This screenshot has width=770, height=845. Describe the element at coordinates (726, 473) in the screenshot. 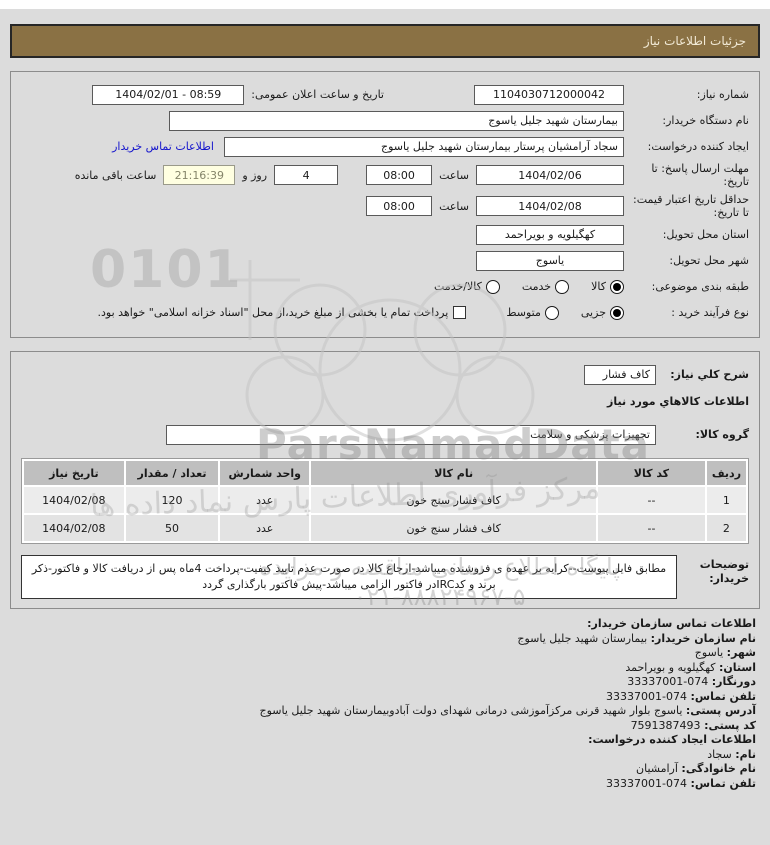

I see `col-row-number: ردیف` at that location.